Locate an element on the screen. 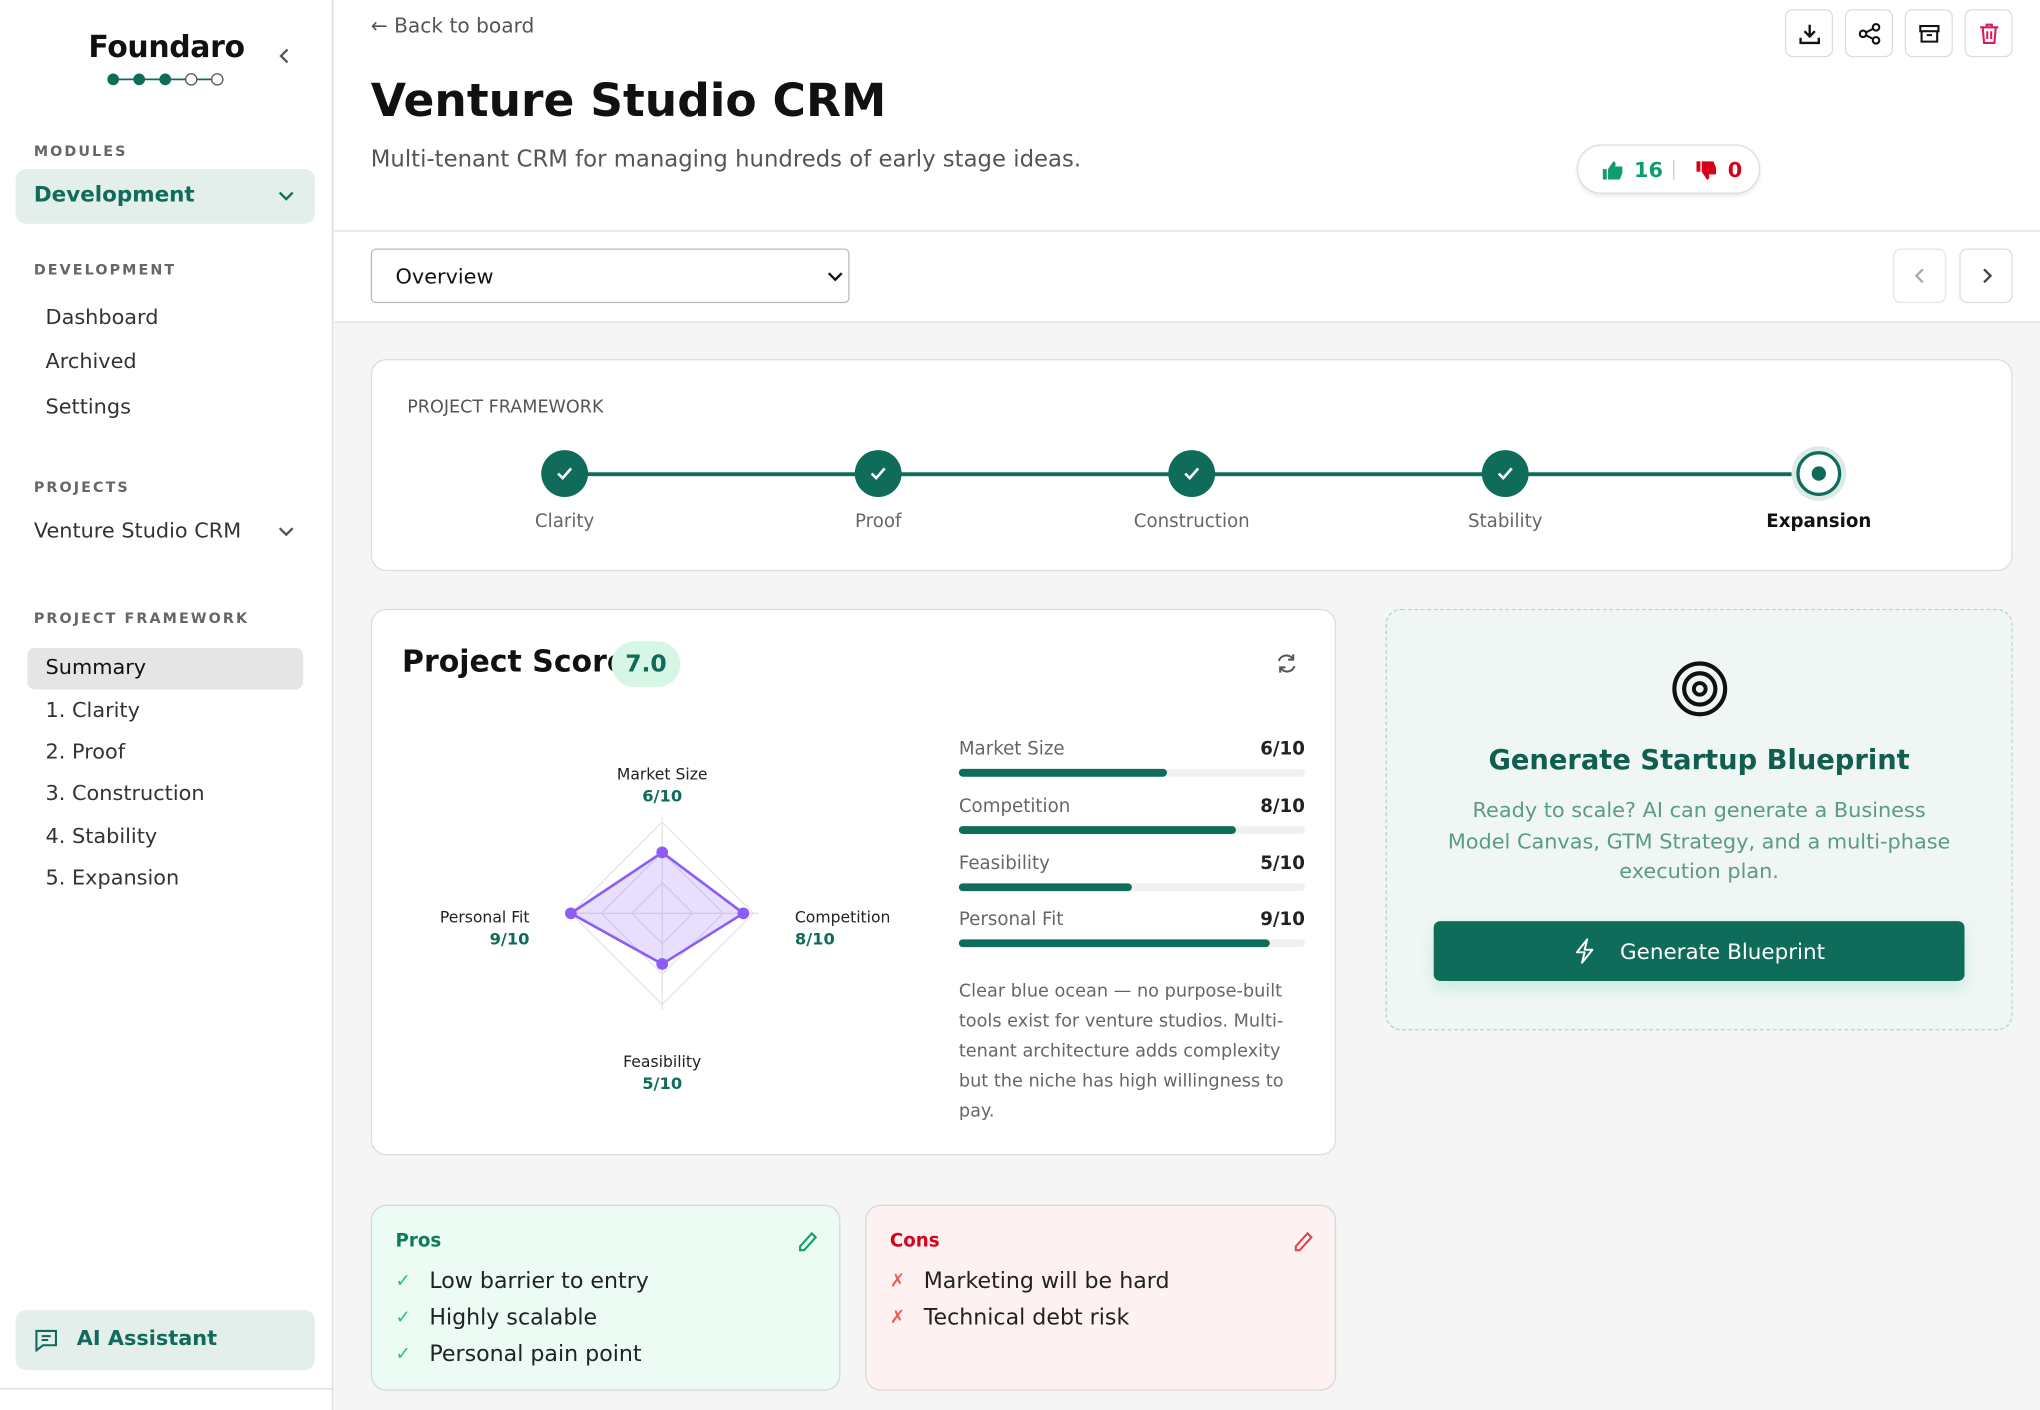 The width and height of the screenshot is (2040, 1410). framework-card-title: PROJECT FRAMEWORK is located at coordinates (505, 407).